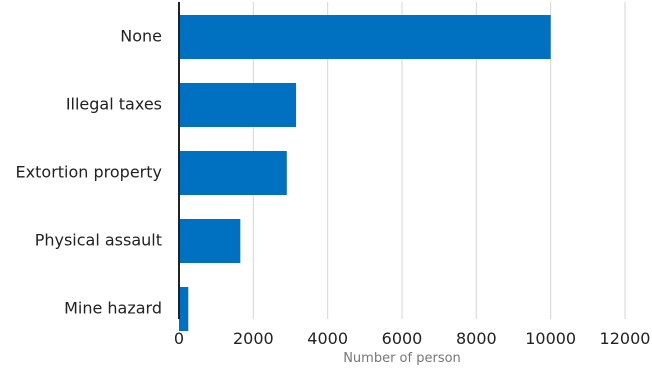 The width and height of the screenshot is (652, 369). I want to click on x-tick-labels: 0 2000 4000 6000 8000 10000 12000, so click(412, 338).